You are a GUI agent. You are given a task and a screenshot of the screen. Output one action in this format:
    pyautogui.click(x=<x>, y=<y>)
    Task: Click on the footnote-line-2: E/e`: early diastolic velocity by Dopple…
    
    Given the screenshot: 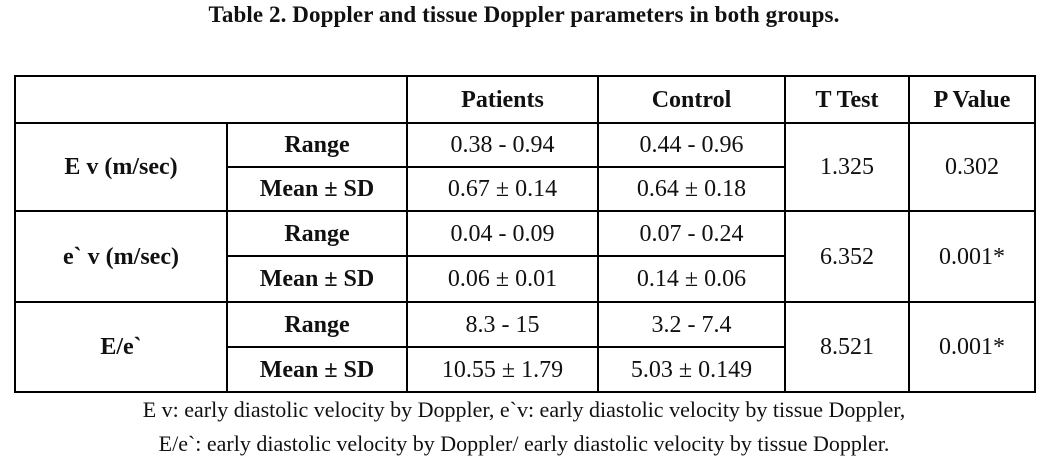 What is the action you would take?
    pyautogui.click(x=524, y=443)
    